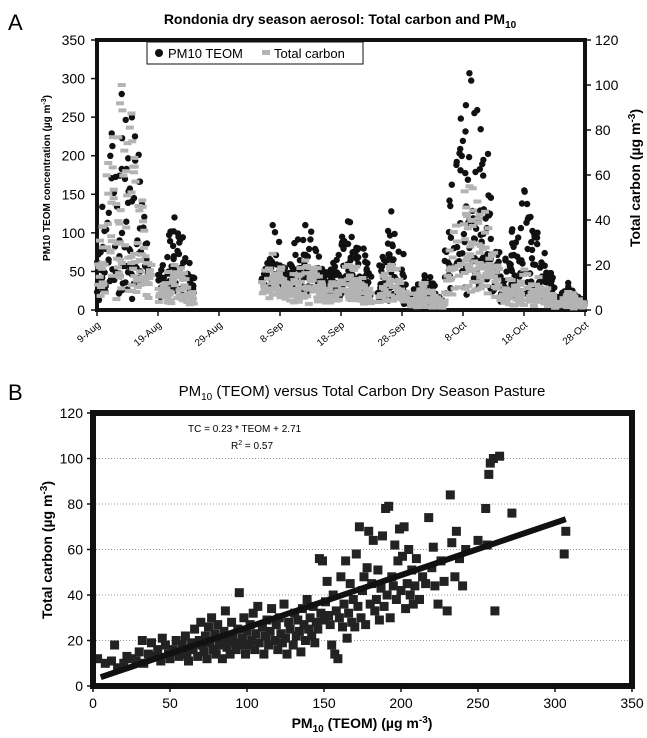  Describe the element at coordinates (524, 190) in the screenshot. I see `pm10-peak-point` at that location.